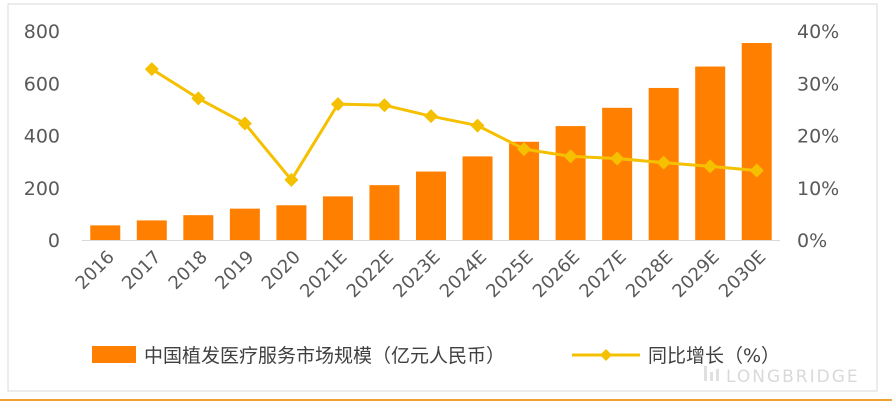  I want to click on watermark-text: LONGBRIDGE, so click(793, 377).